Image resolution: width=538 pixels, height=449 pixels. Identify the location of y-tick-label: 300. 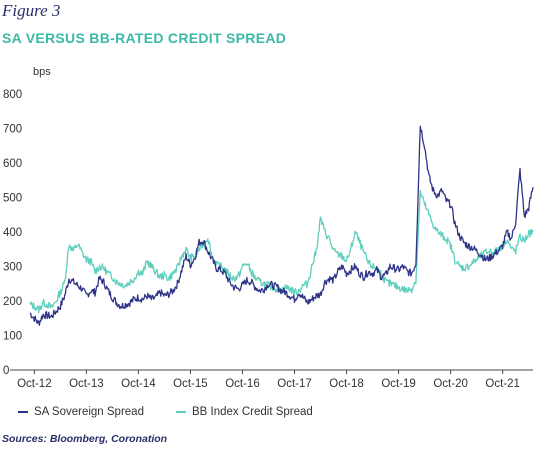
(12, 268).